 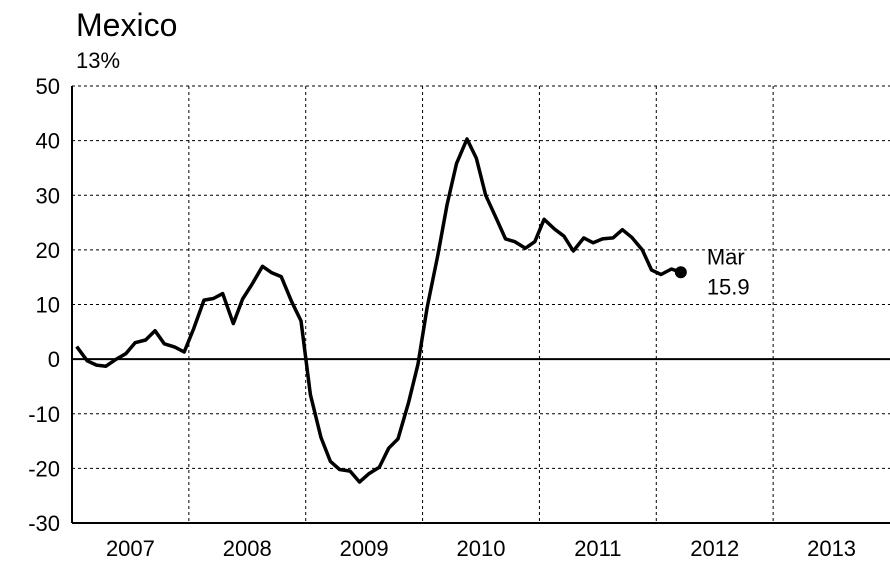 I want to click on end-point, so click(x=680, y=272).